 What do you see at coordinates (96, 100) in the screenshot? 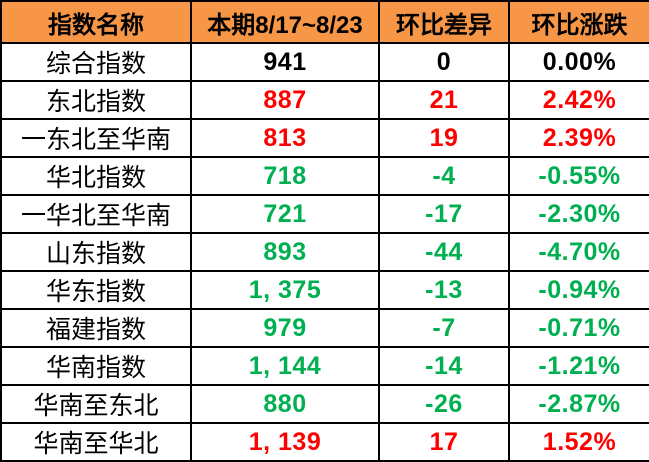
I see `index-name-cell: 东北指数` at bounding box center [96, 100].